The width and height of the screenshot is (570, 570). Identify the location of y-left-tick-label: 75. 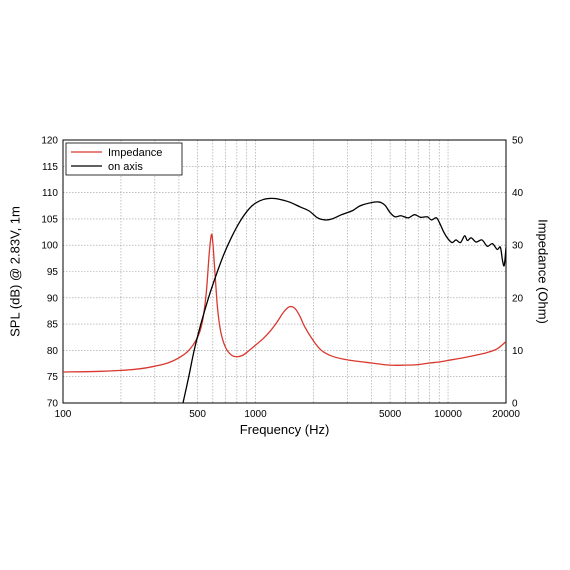
(53, 377).